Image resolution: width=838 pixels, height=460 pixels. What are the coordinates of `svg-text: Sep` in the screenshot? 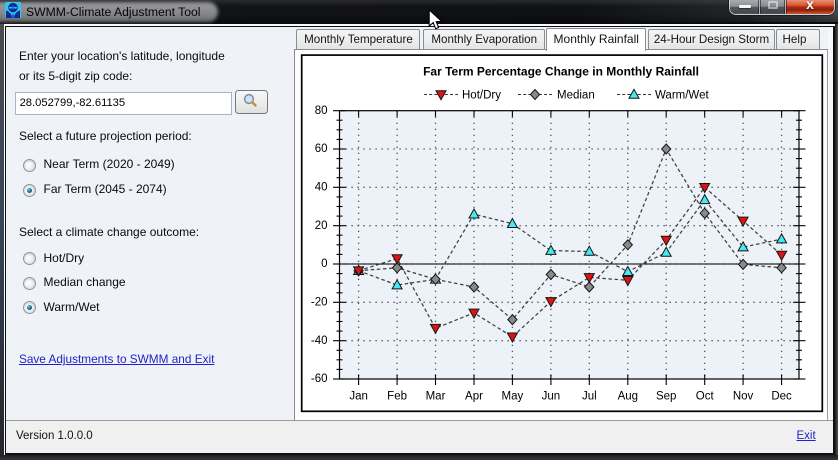 It's located at (666, 396).